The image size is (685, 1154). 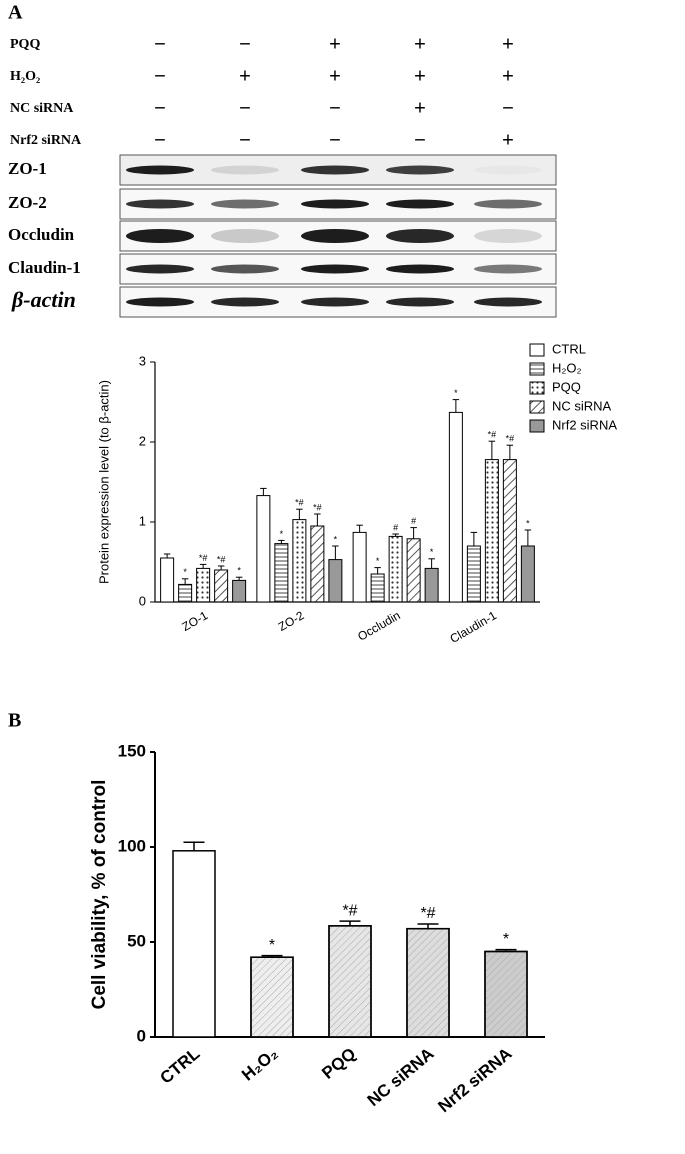 What do you see at coordinates (46, 140) in the screenshot?
I see `treatment-label: Nrf2 siRNA` at bounding box center [46, 140].